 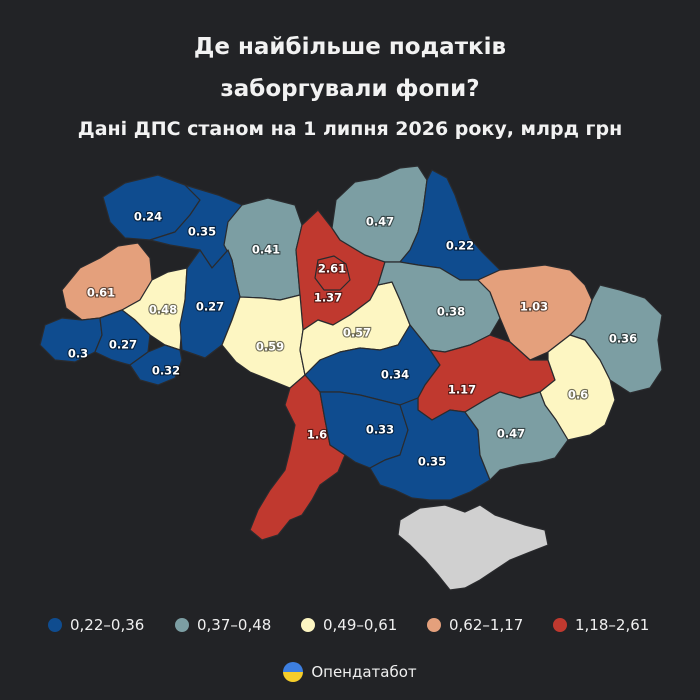 I want to click on value-label-zakarpattia: 0.3, so click(x=78, y=354).